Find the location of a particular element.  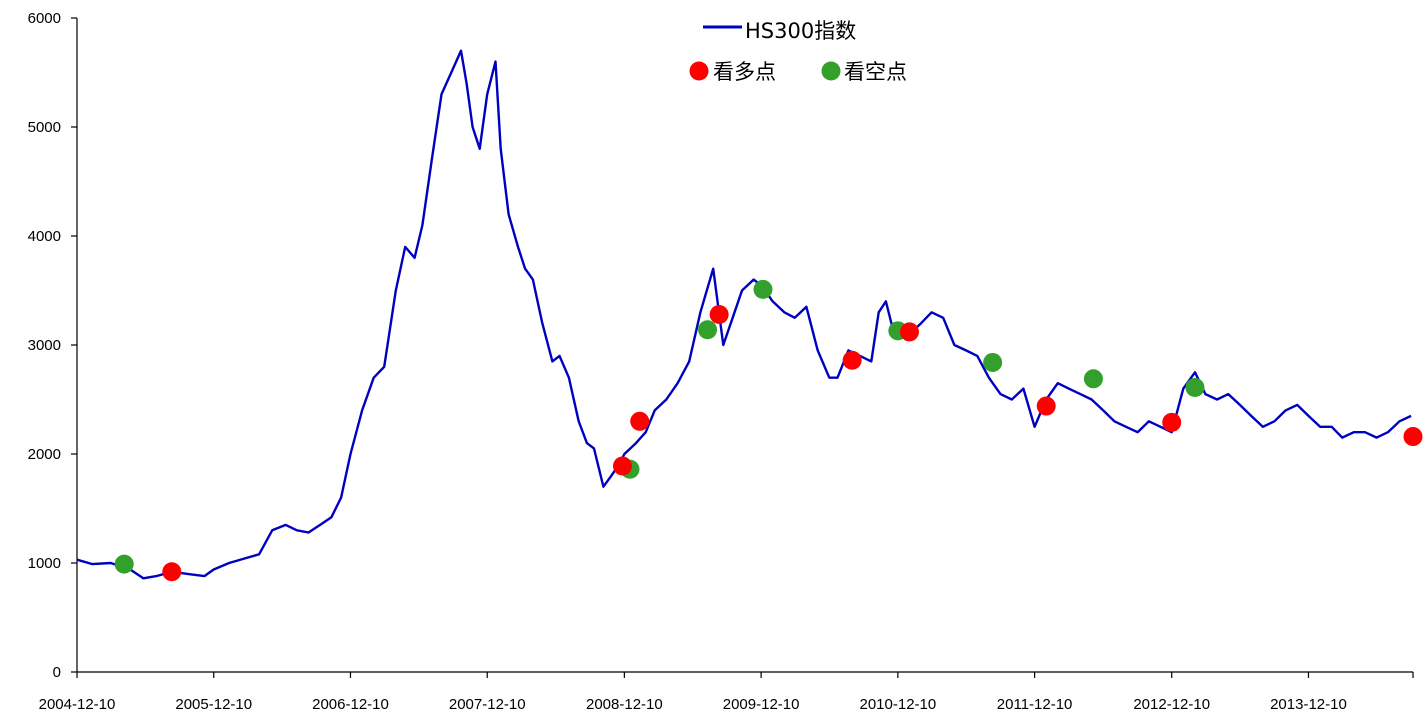

legend-label-hs300: HS300指数 is located at coordinates (800, 31).